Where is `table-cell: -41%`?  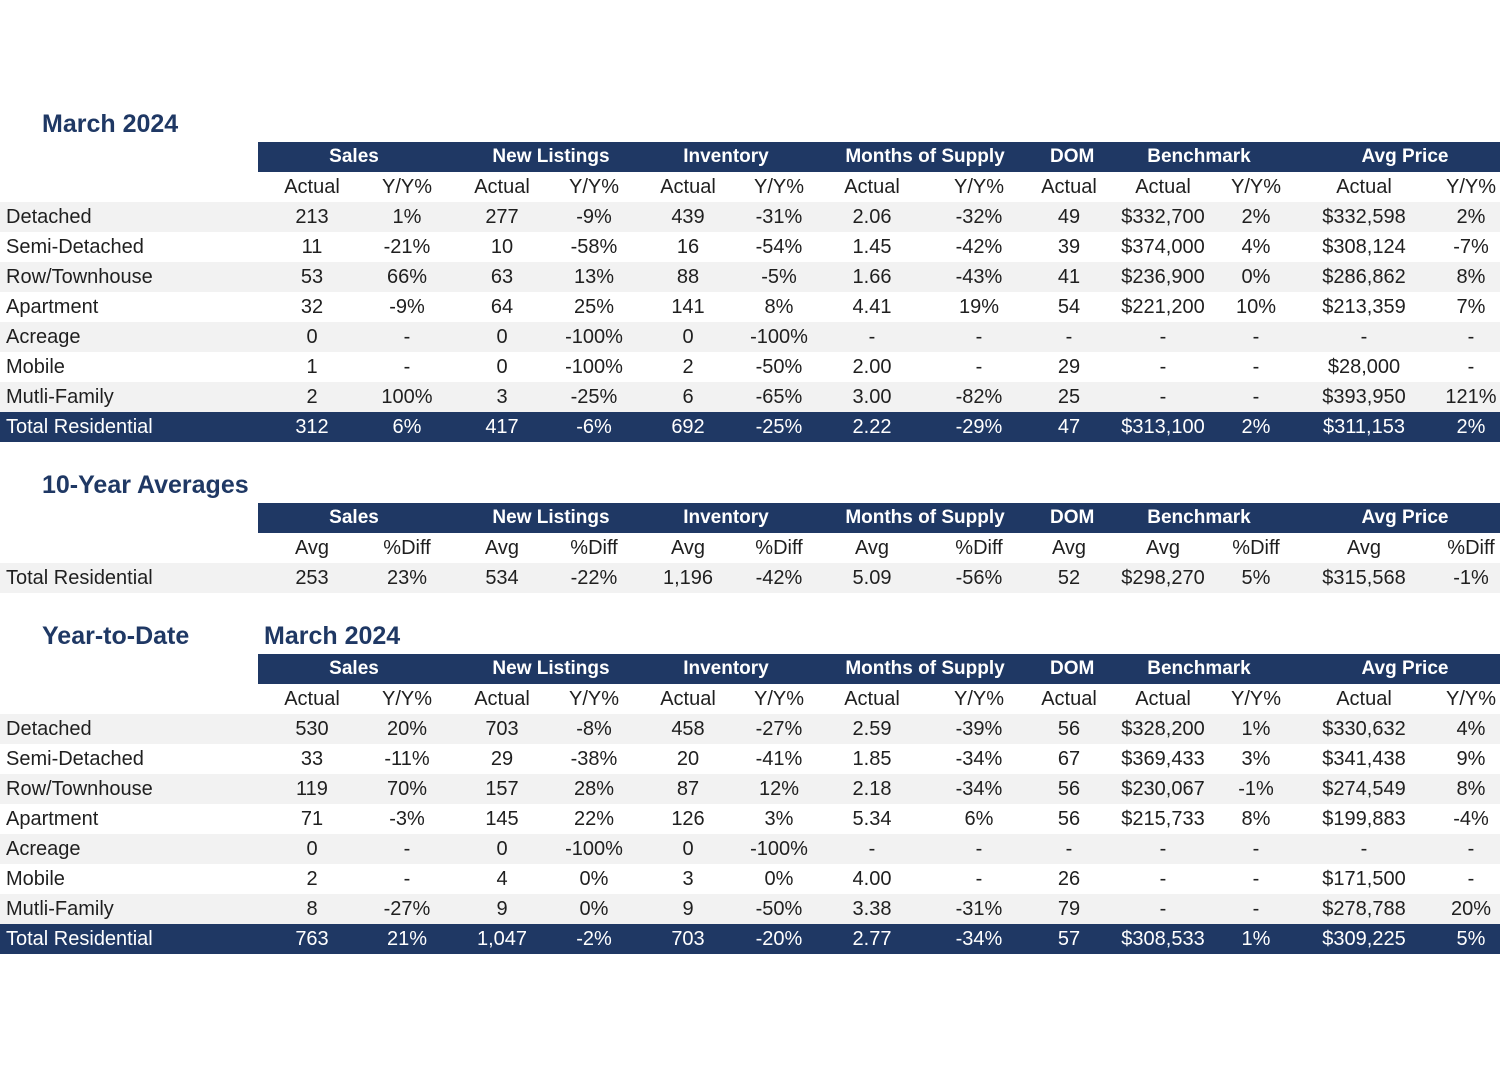 table-cell: -41% is located at coordinates (779, 759).